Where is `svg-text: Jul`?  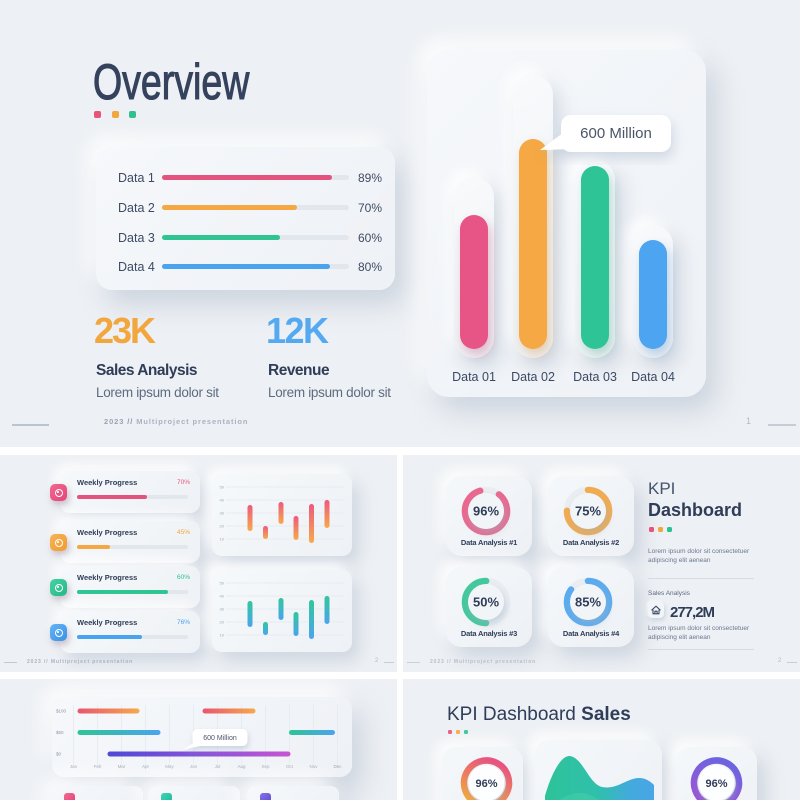
svg-text: Jul is located at coordinates (218, 766).